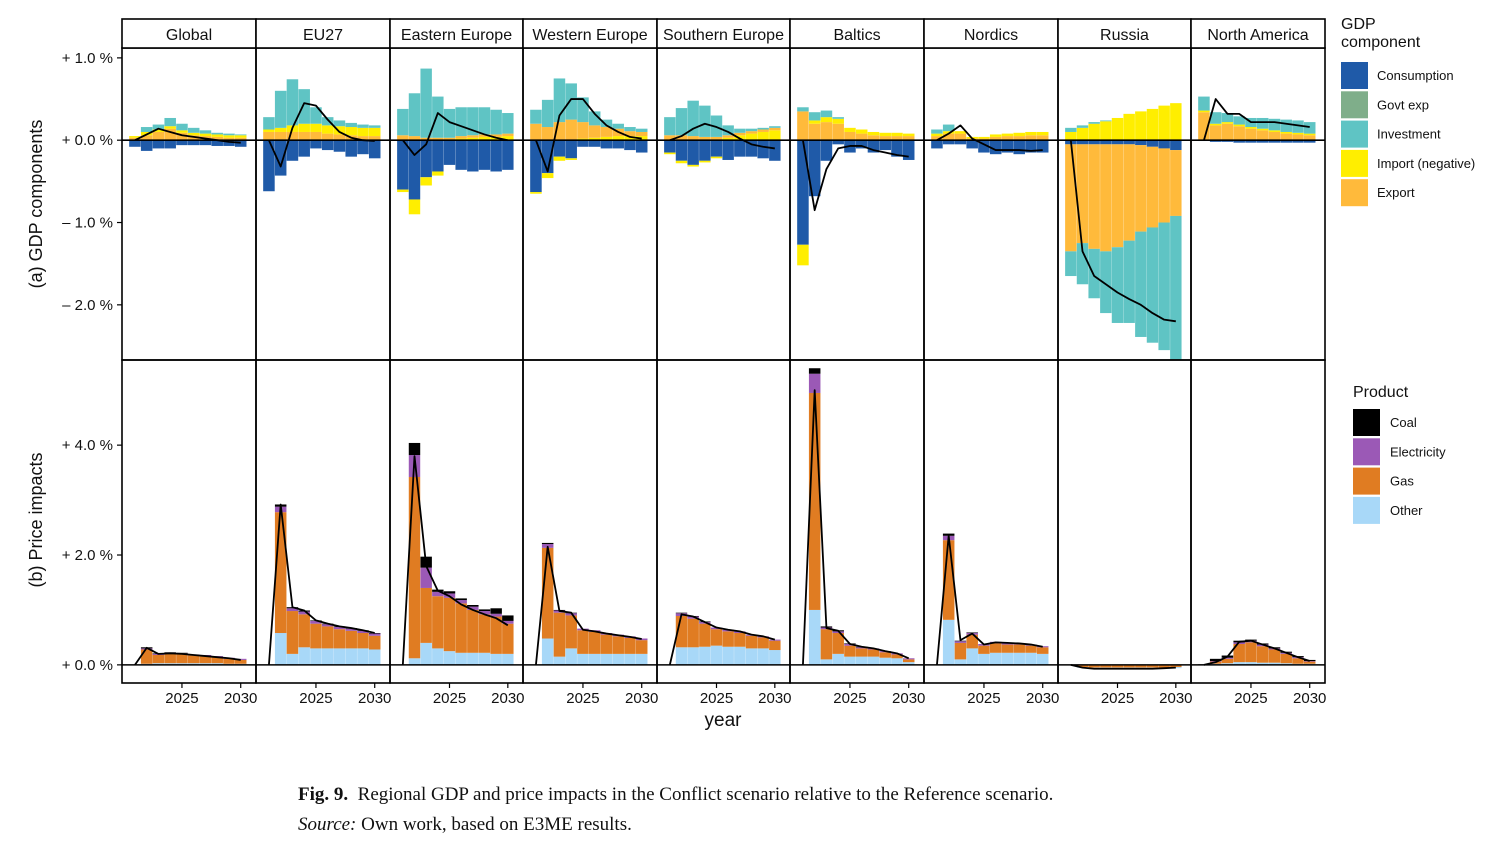 The width and height of the screenshot is (1490, 850). I want to click on gdp-bar-nordics-import-negative--2025, so click(984, 137).